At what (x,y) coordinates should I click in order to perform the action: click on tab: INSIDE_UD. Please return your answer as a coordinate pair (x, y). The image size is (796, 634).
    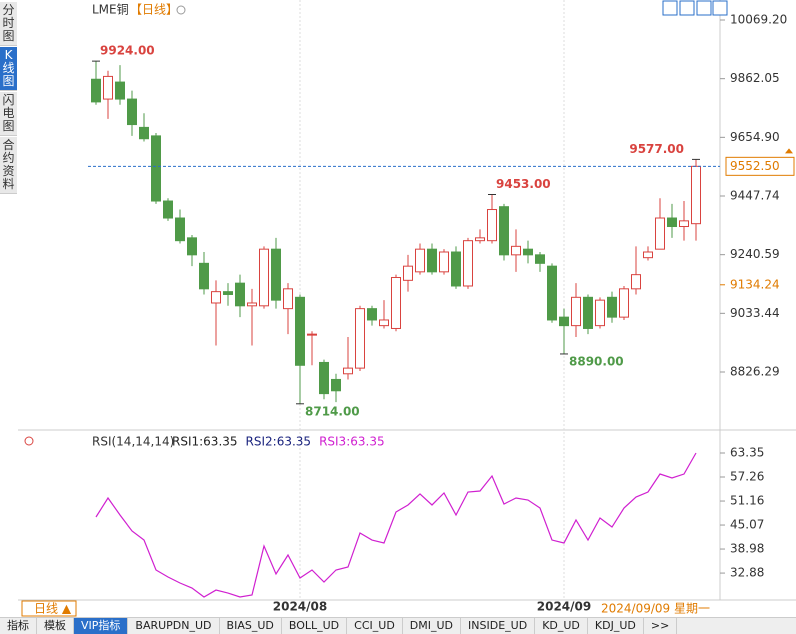
    Looking at the image, I should click on (498, 626).